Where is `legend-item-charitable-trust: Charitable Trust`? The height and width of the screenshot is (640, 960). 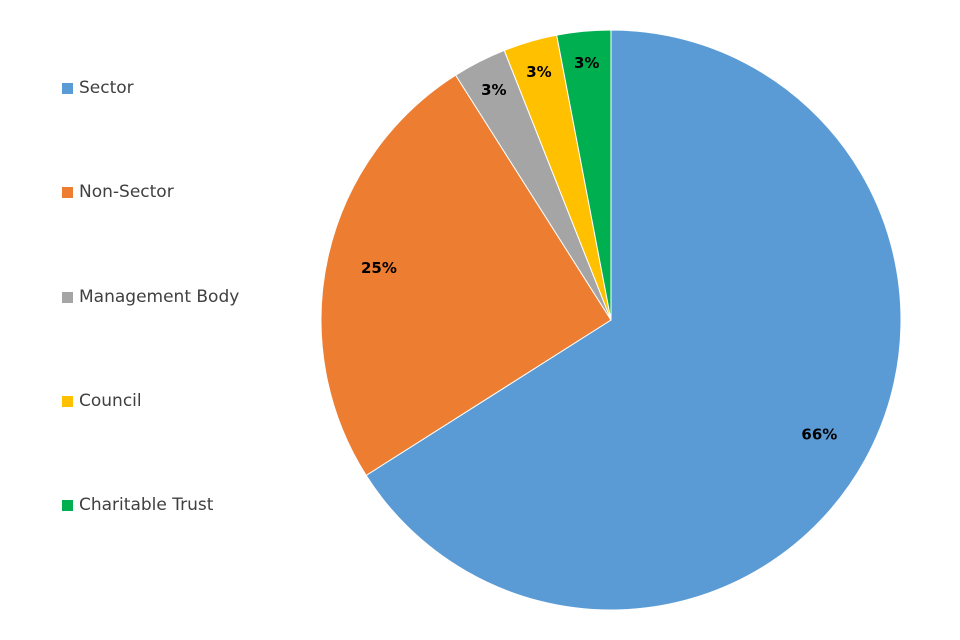
legend-item-charitable-trust: Charitable Trust is located at coordinates (137, 505).